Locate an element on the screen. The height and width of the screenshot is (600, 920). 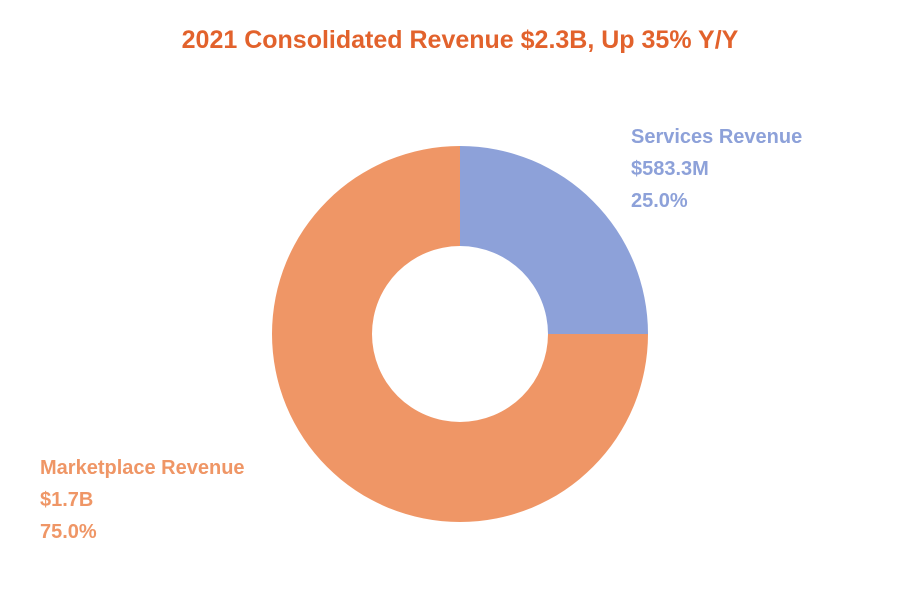
slice-services-revenue is located at coordinates (554, 240).